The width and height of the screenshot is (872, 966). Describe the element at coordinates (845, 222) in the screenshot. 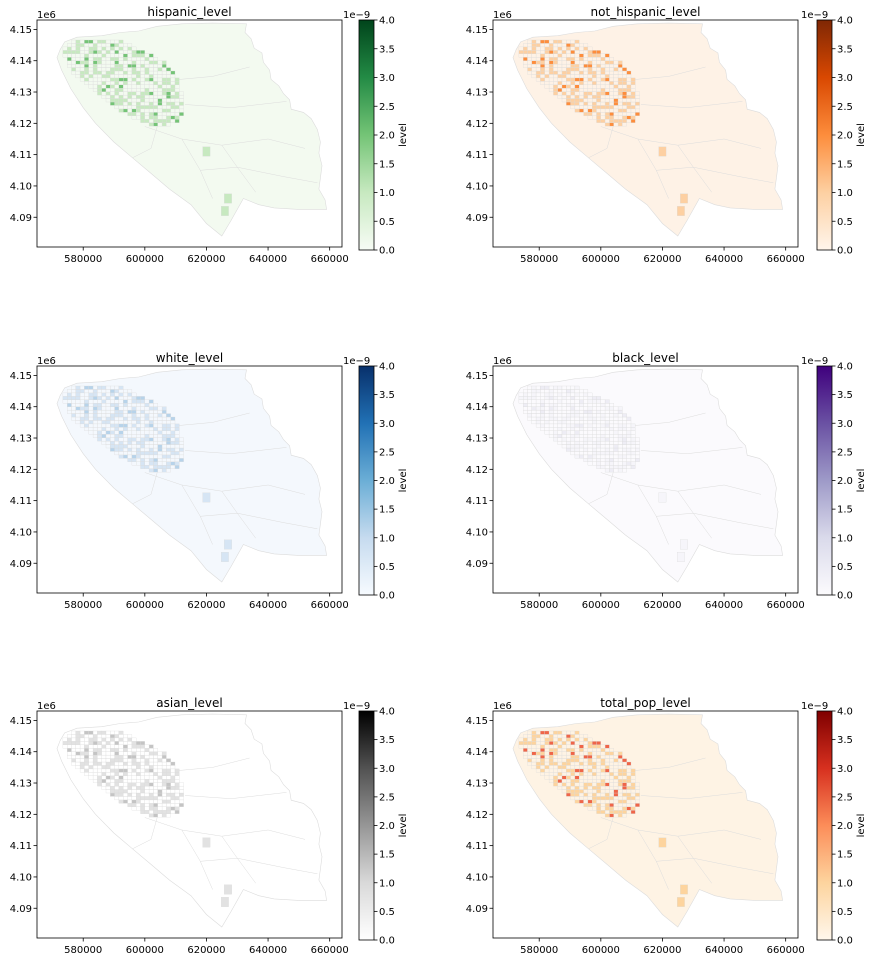

I see `colorbar-tick-label: 0.5` at that location.